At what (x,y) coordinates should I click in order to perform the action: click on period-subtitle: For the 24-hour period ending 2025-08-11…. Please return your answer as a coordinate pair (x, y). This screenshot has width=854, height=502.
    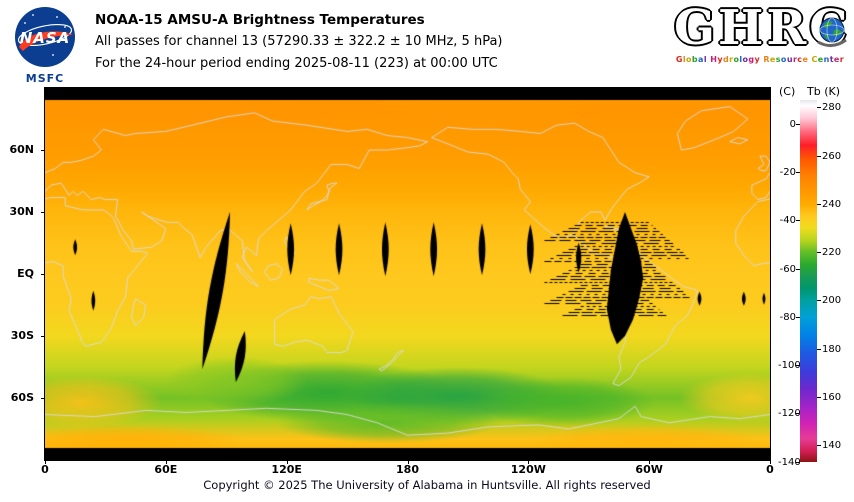
    Looking at the image, I should click on (296, 63).